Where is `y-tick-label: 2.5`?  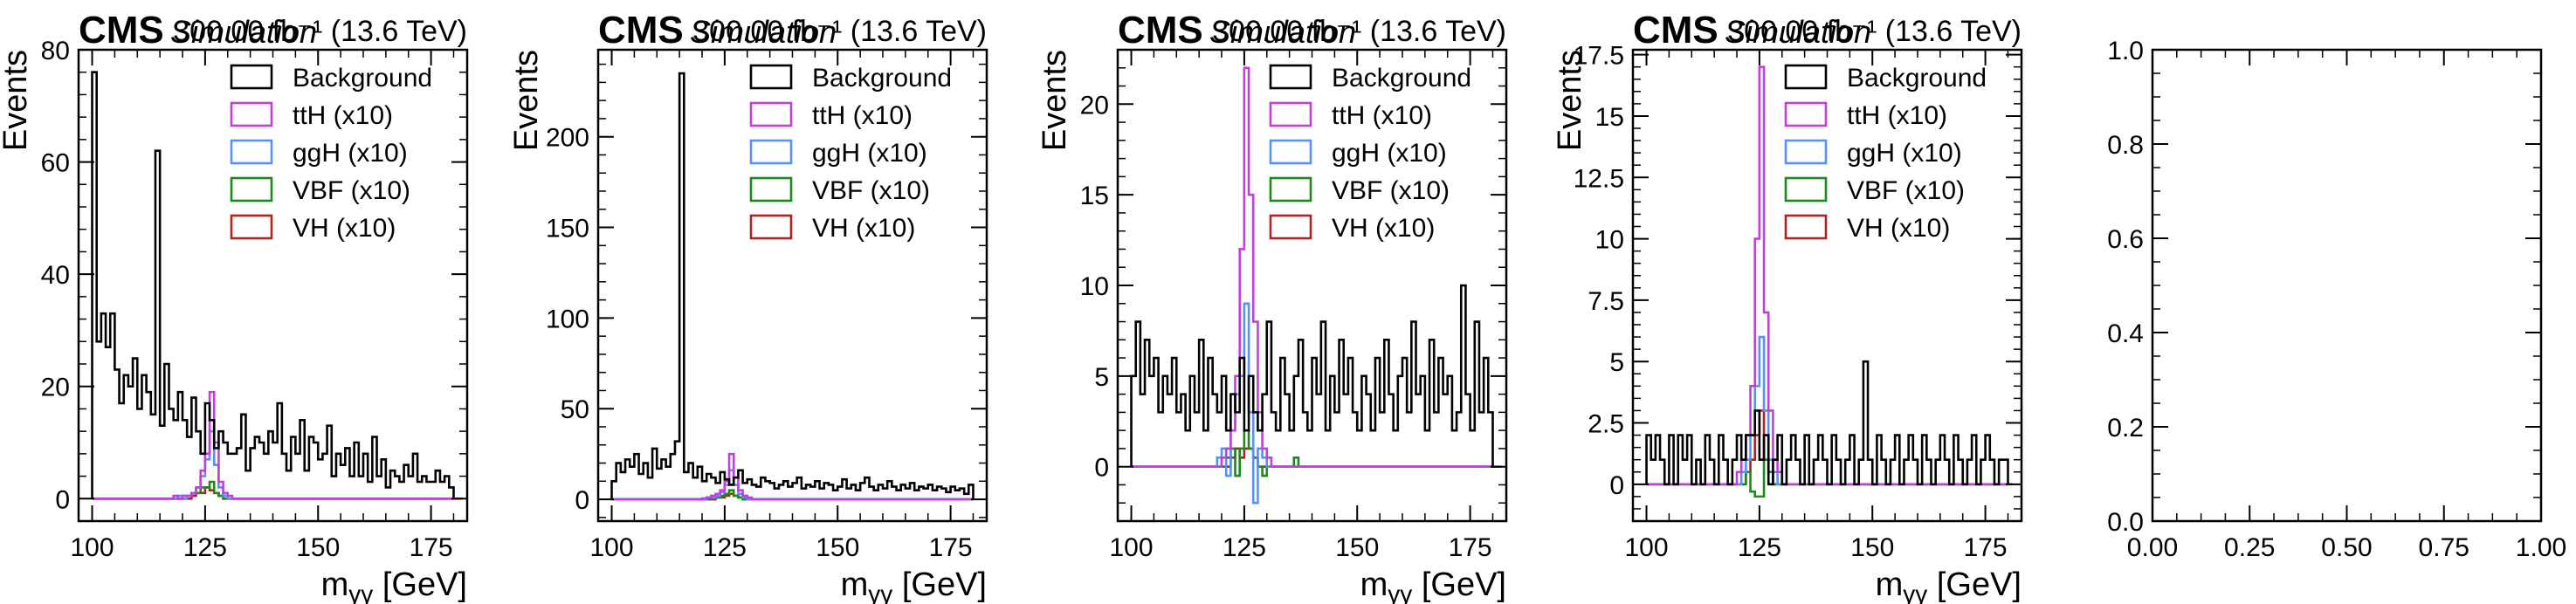
y-tick-label: 2.5 is located at coordinates (1606, 424).